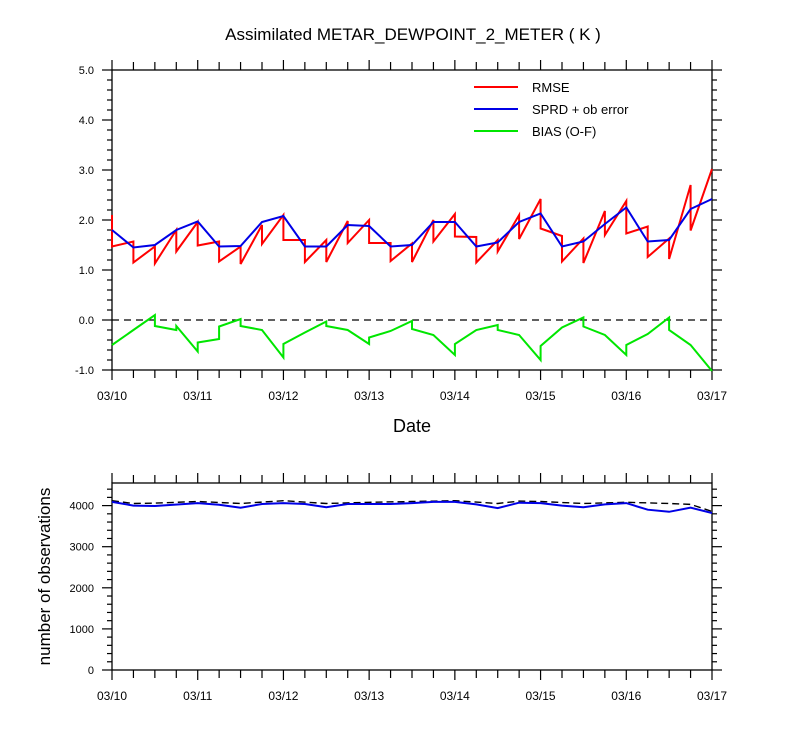 The image size is (800, 750). I want to click on y-tick-label: 3.0, so click(86, 171).